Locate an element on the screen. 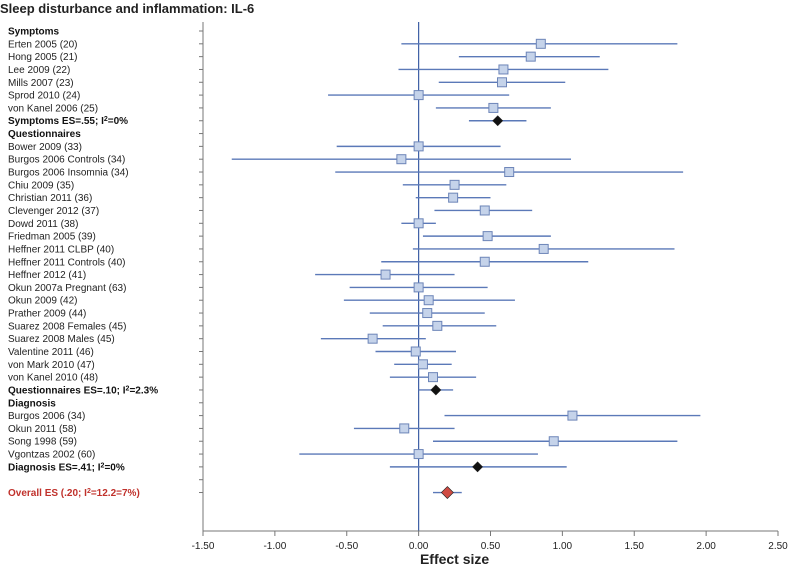  study-label: Bower 2009 (33) is located at coordinates (45, 147).